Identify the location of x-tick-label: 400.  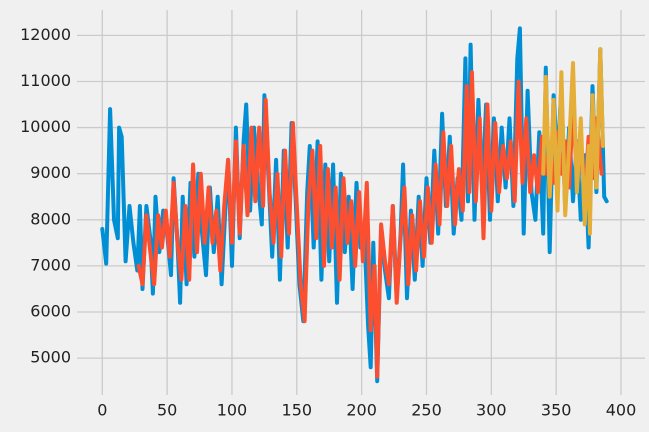
(621, 410).